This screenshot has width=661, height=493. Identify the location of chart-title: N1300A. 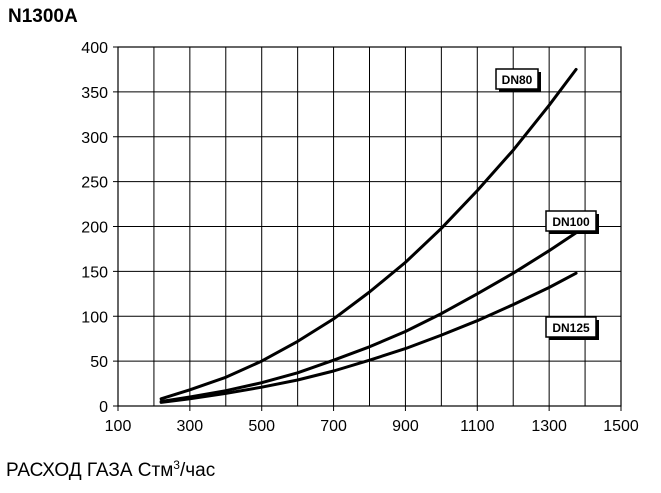
(43, 16).